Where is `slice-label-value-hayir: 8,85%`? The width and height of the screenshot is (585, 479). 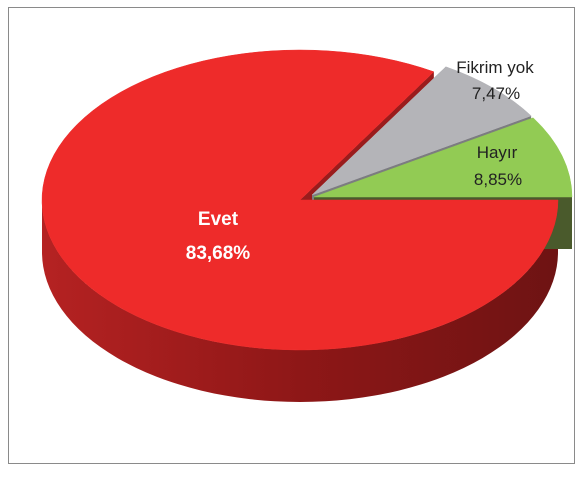 slice-label-value-hayir: 8,85% is located at coordinates (498, 179).